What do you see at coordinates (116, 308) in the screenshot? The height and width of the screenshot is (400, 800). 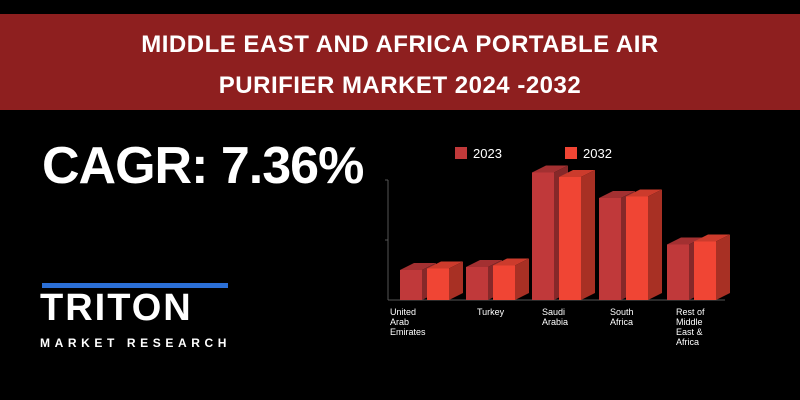 I see `logo-wordmark: TRITON` at bounding box center [116, 308].